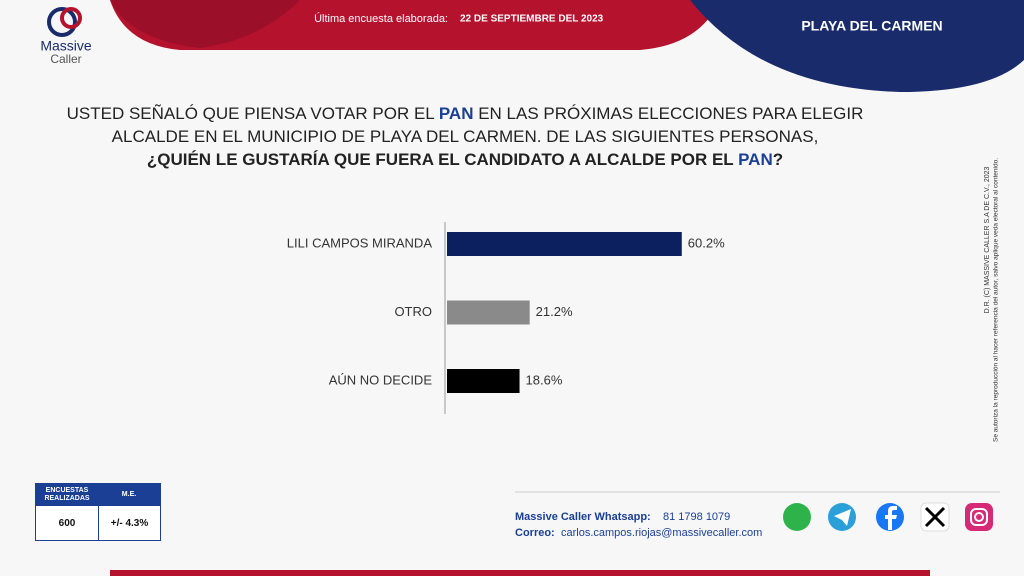 The image size is (1024, 576). What do you see at coordinates (205, 24) in the screenshot?
I see `header-band-shade` at bounding box center [205, 24].